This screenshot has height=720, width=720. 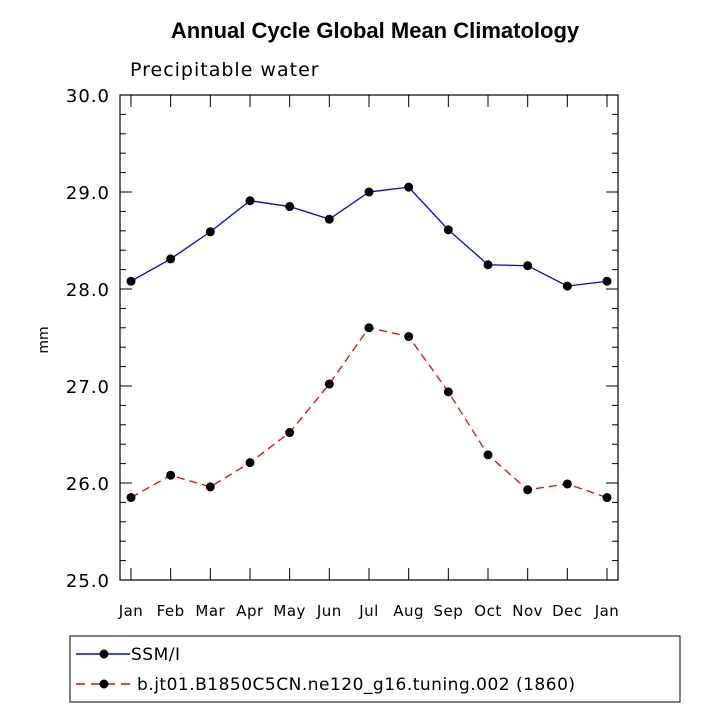 What do you see at coordinates (88, 96) in the screenshot?
I see `y-tick-label: 30.0` at bounding box center [88, 96].